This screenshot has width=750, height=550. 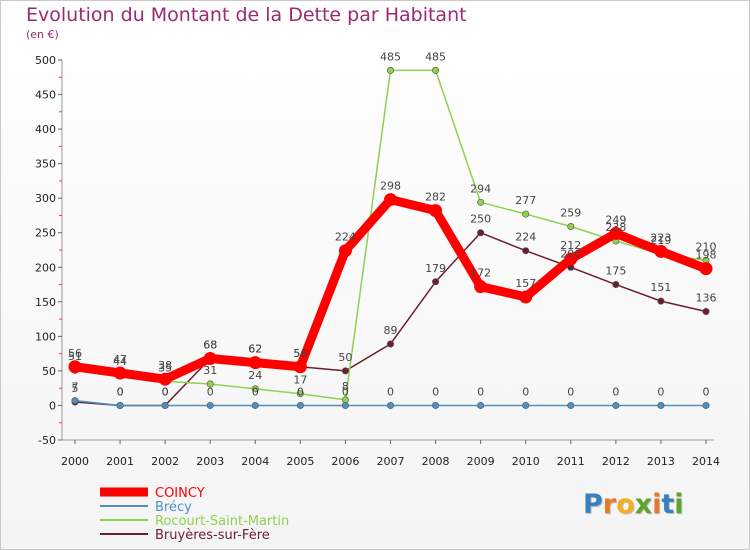 What do you see at coordinates (706, 255) in the screenshot?
I see `data-label: 198` at bounding box center [706, 255].